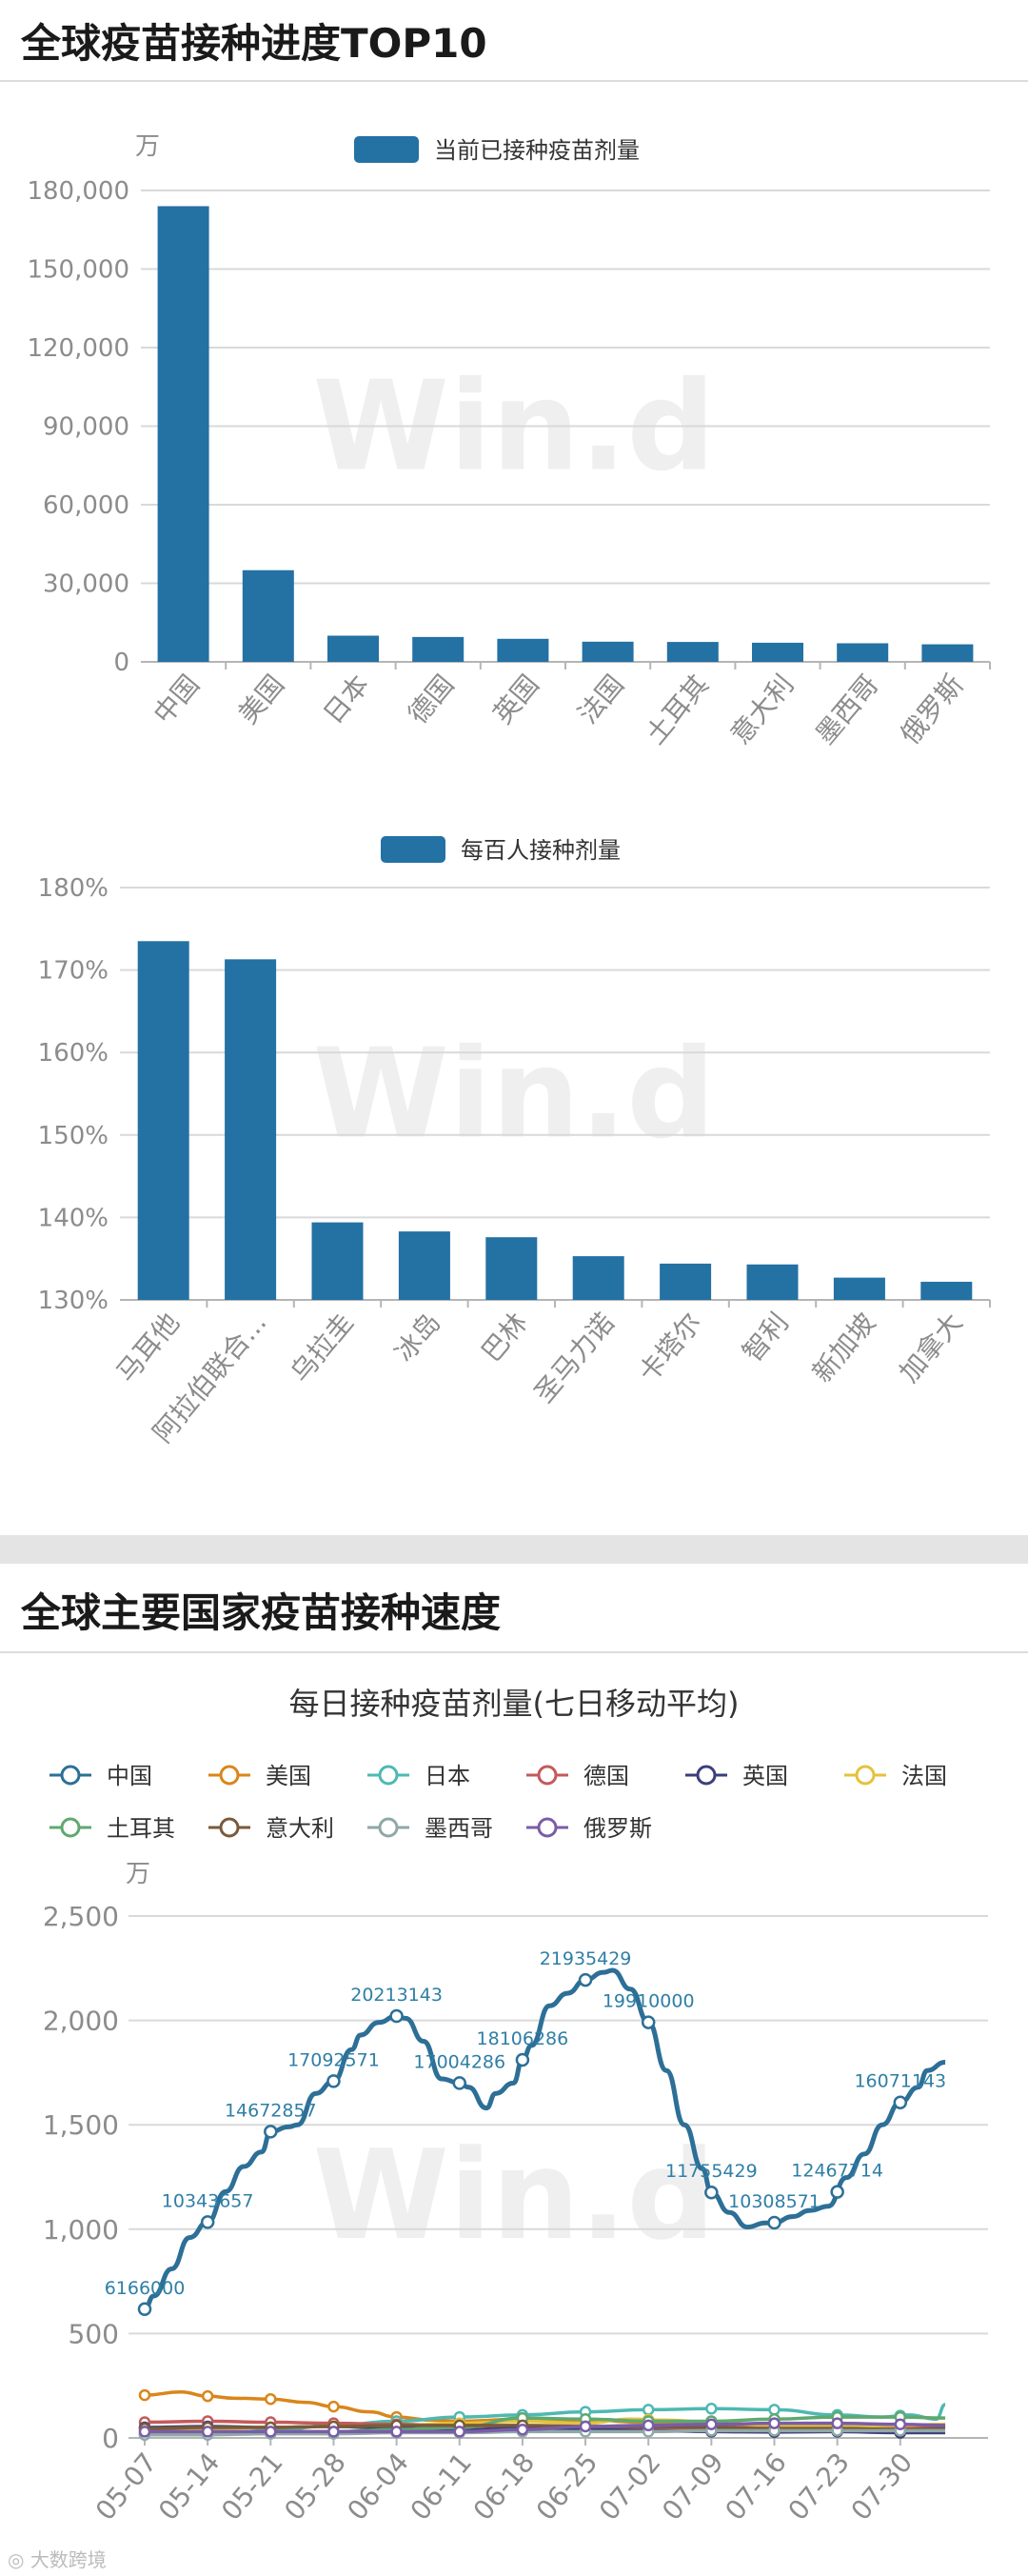 The height and width of the screenshot is (2576, 1028). What do you see at coordinates (254, 43) in the screenshot?
I see `section-title-top10: 全球疫苗接种进度TOP10` at bounding box center [254, 43].